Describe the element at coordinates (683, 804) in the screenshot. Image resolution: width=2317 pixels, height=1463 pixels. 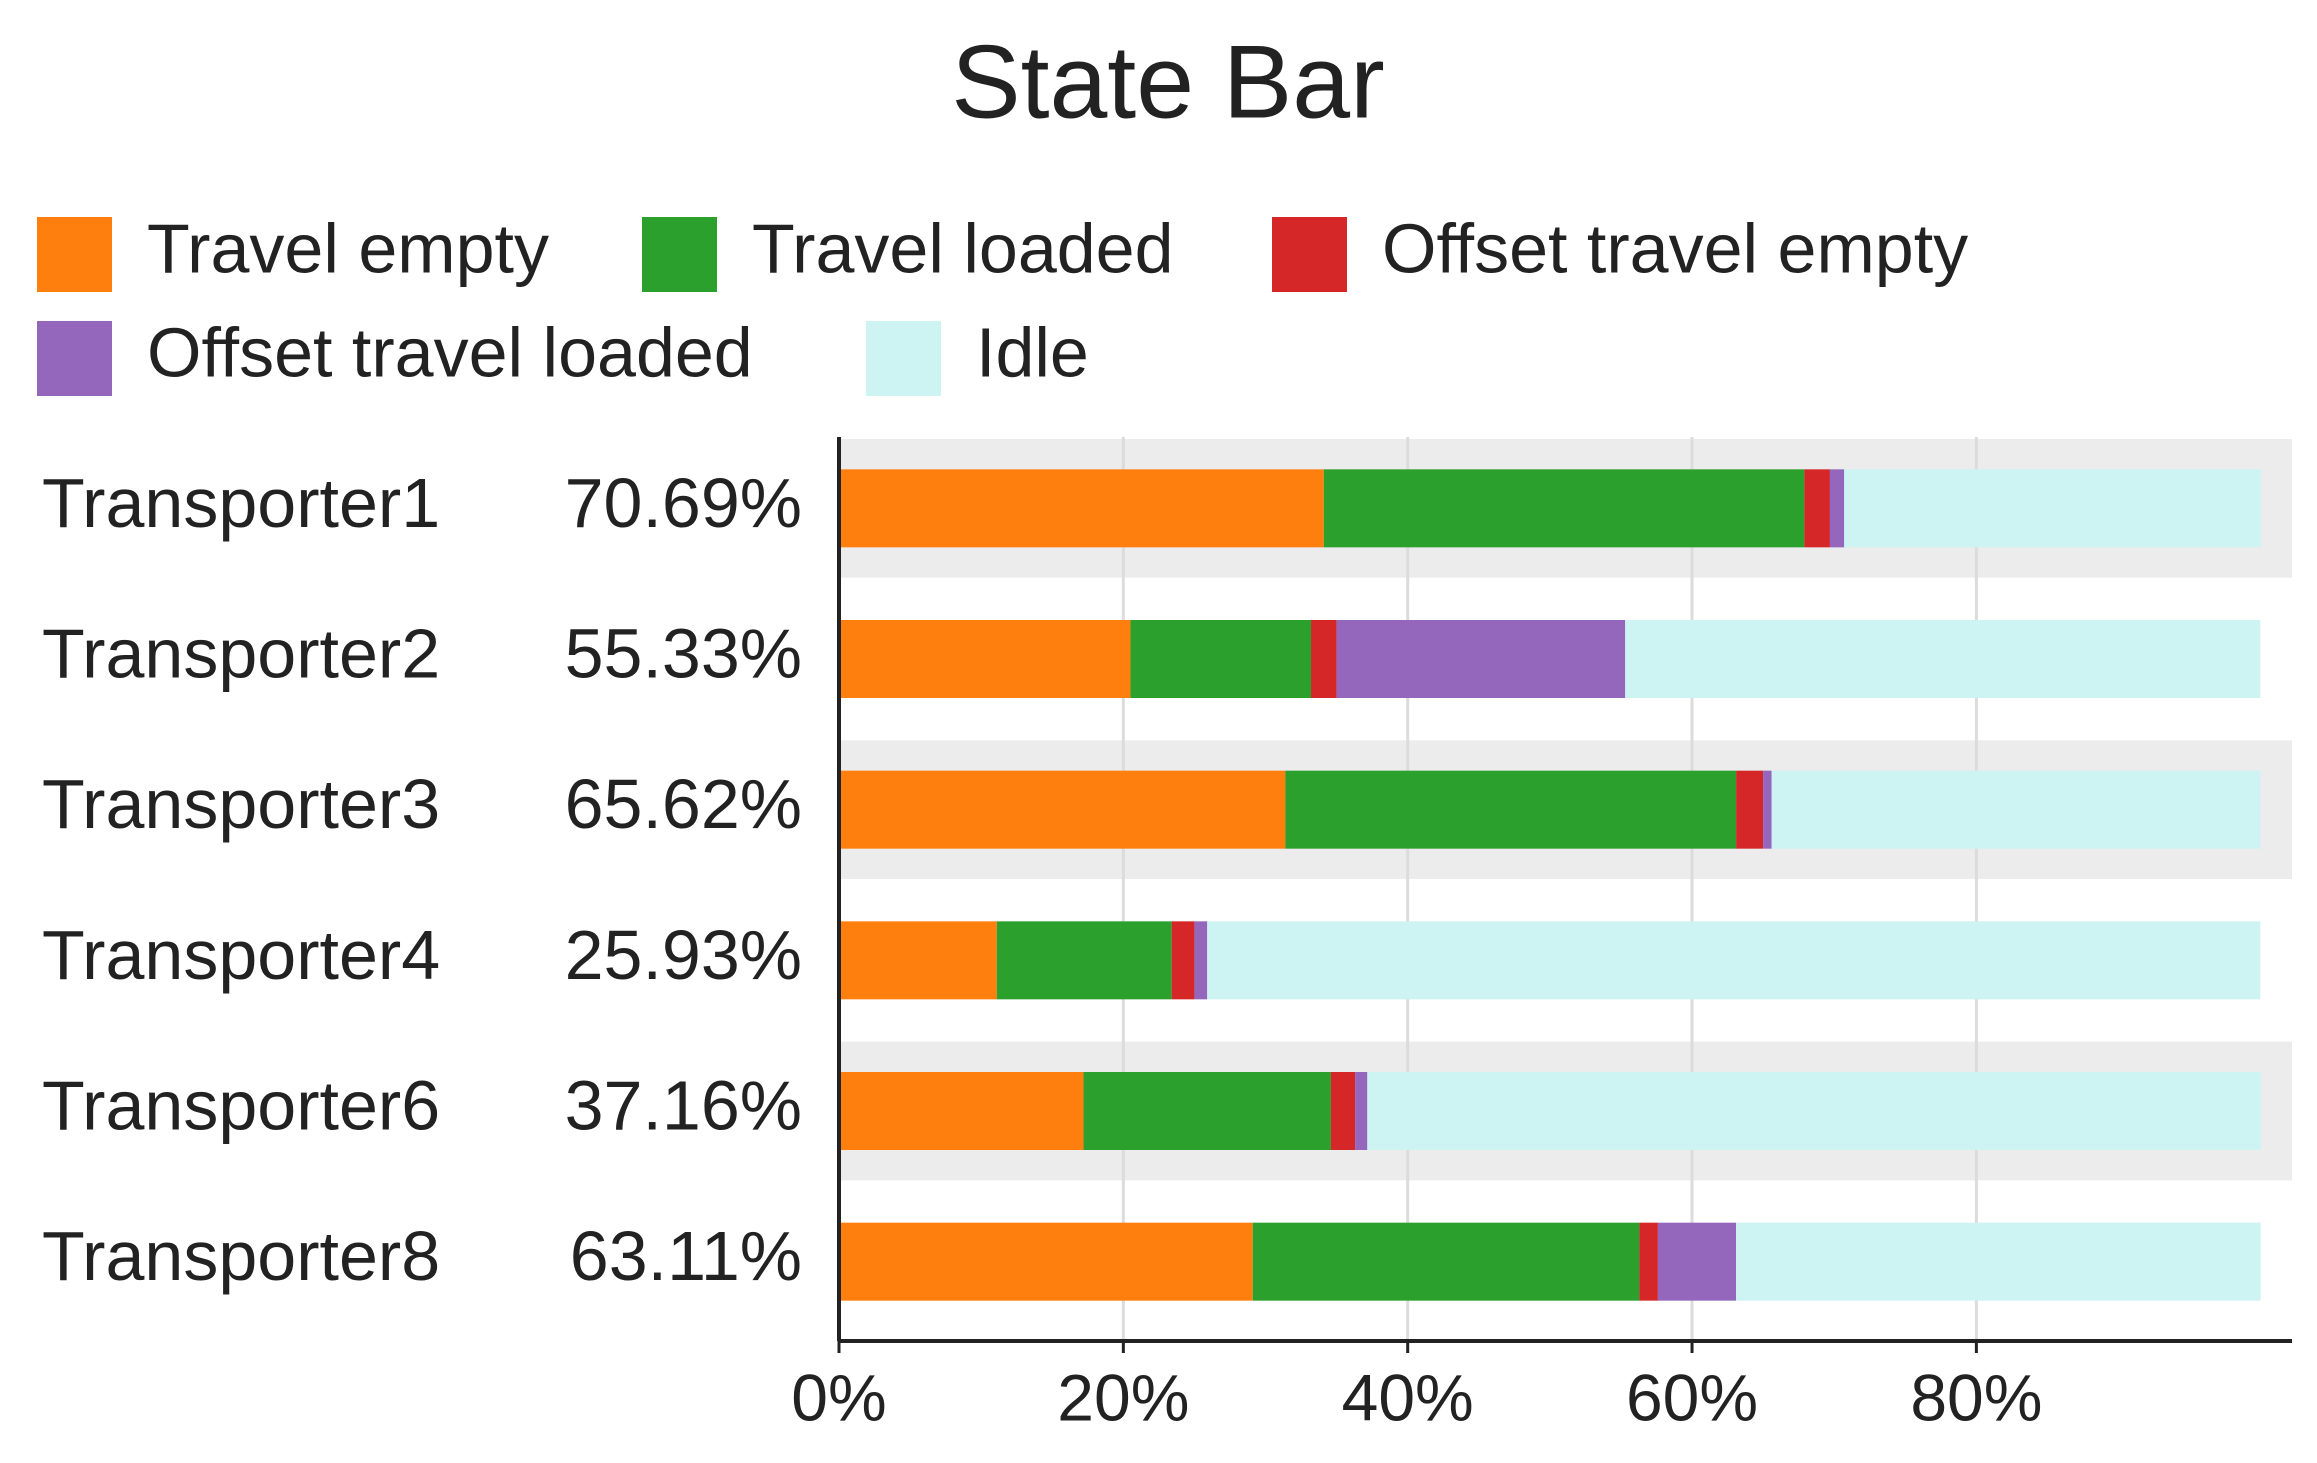
I see `total-label: 65.62%` at that location.